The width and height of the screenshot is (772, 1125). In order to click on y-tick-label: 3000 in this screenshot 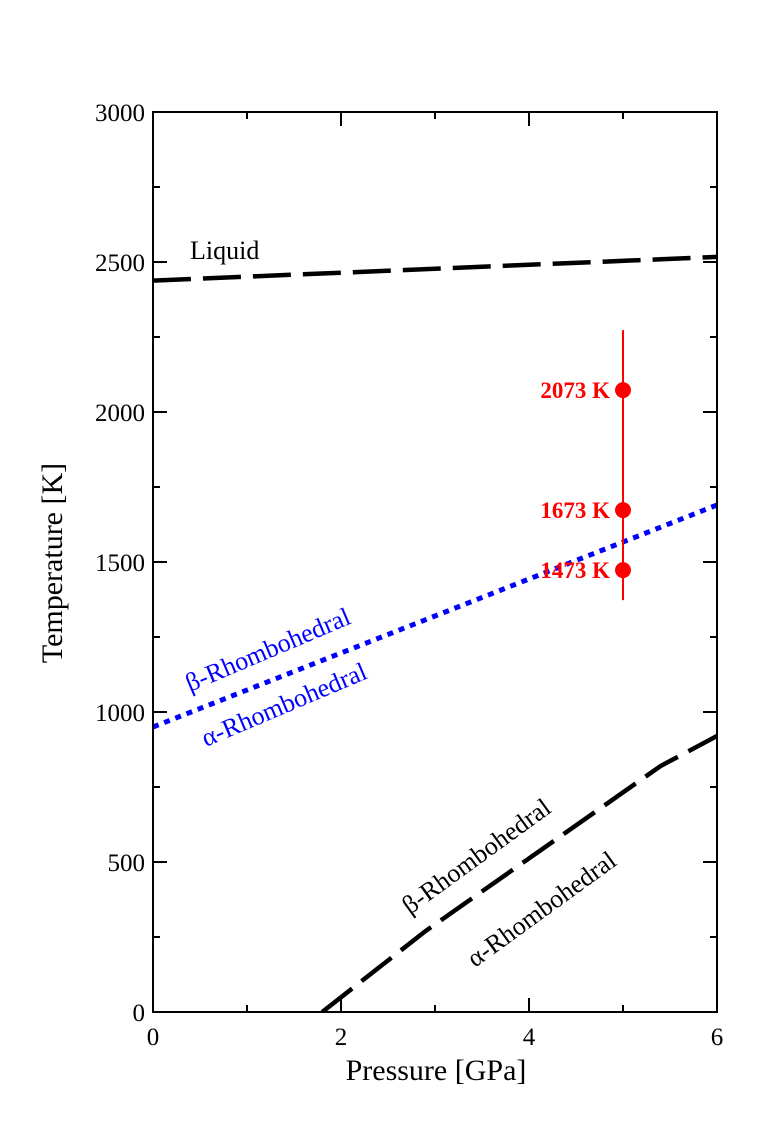, I will do `click(120, 113)`.